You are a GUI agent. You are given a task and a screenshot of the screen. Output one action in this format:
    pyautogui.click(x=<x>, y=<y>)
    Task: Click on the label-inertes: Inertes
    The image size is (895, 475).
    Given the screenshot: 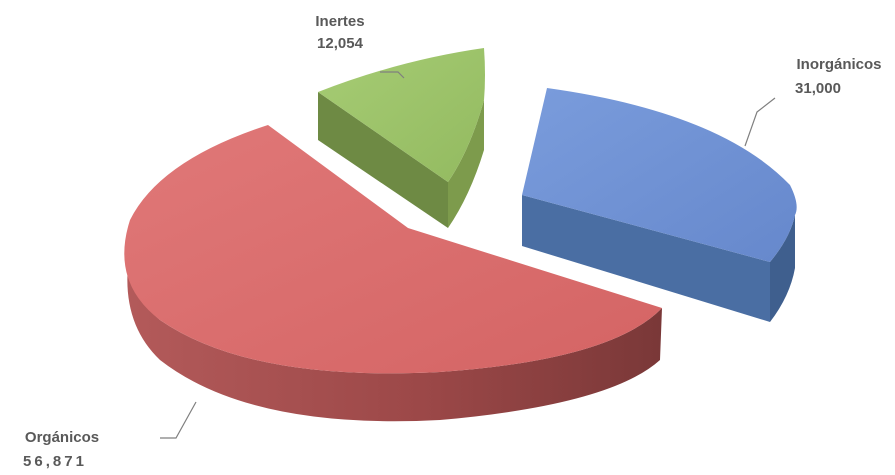 What is the action you would take?
    pyautogui.click(x=339, y=21)
    